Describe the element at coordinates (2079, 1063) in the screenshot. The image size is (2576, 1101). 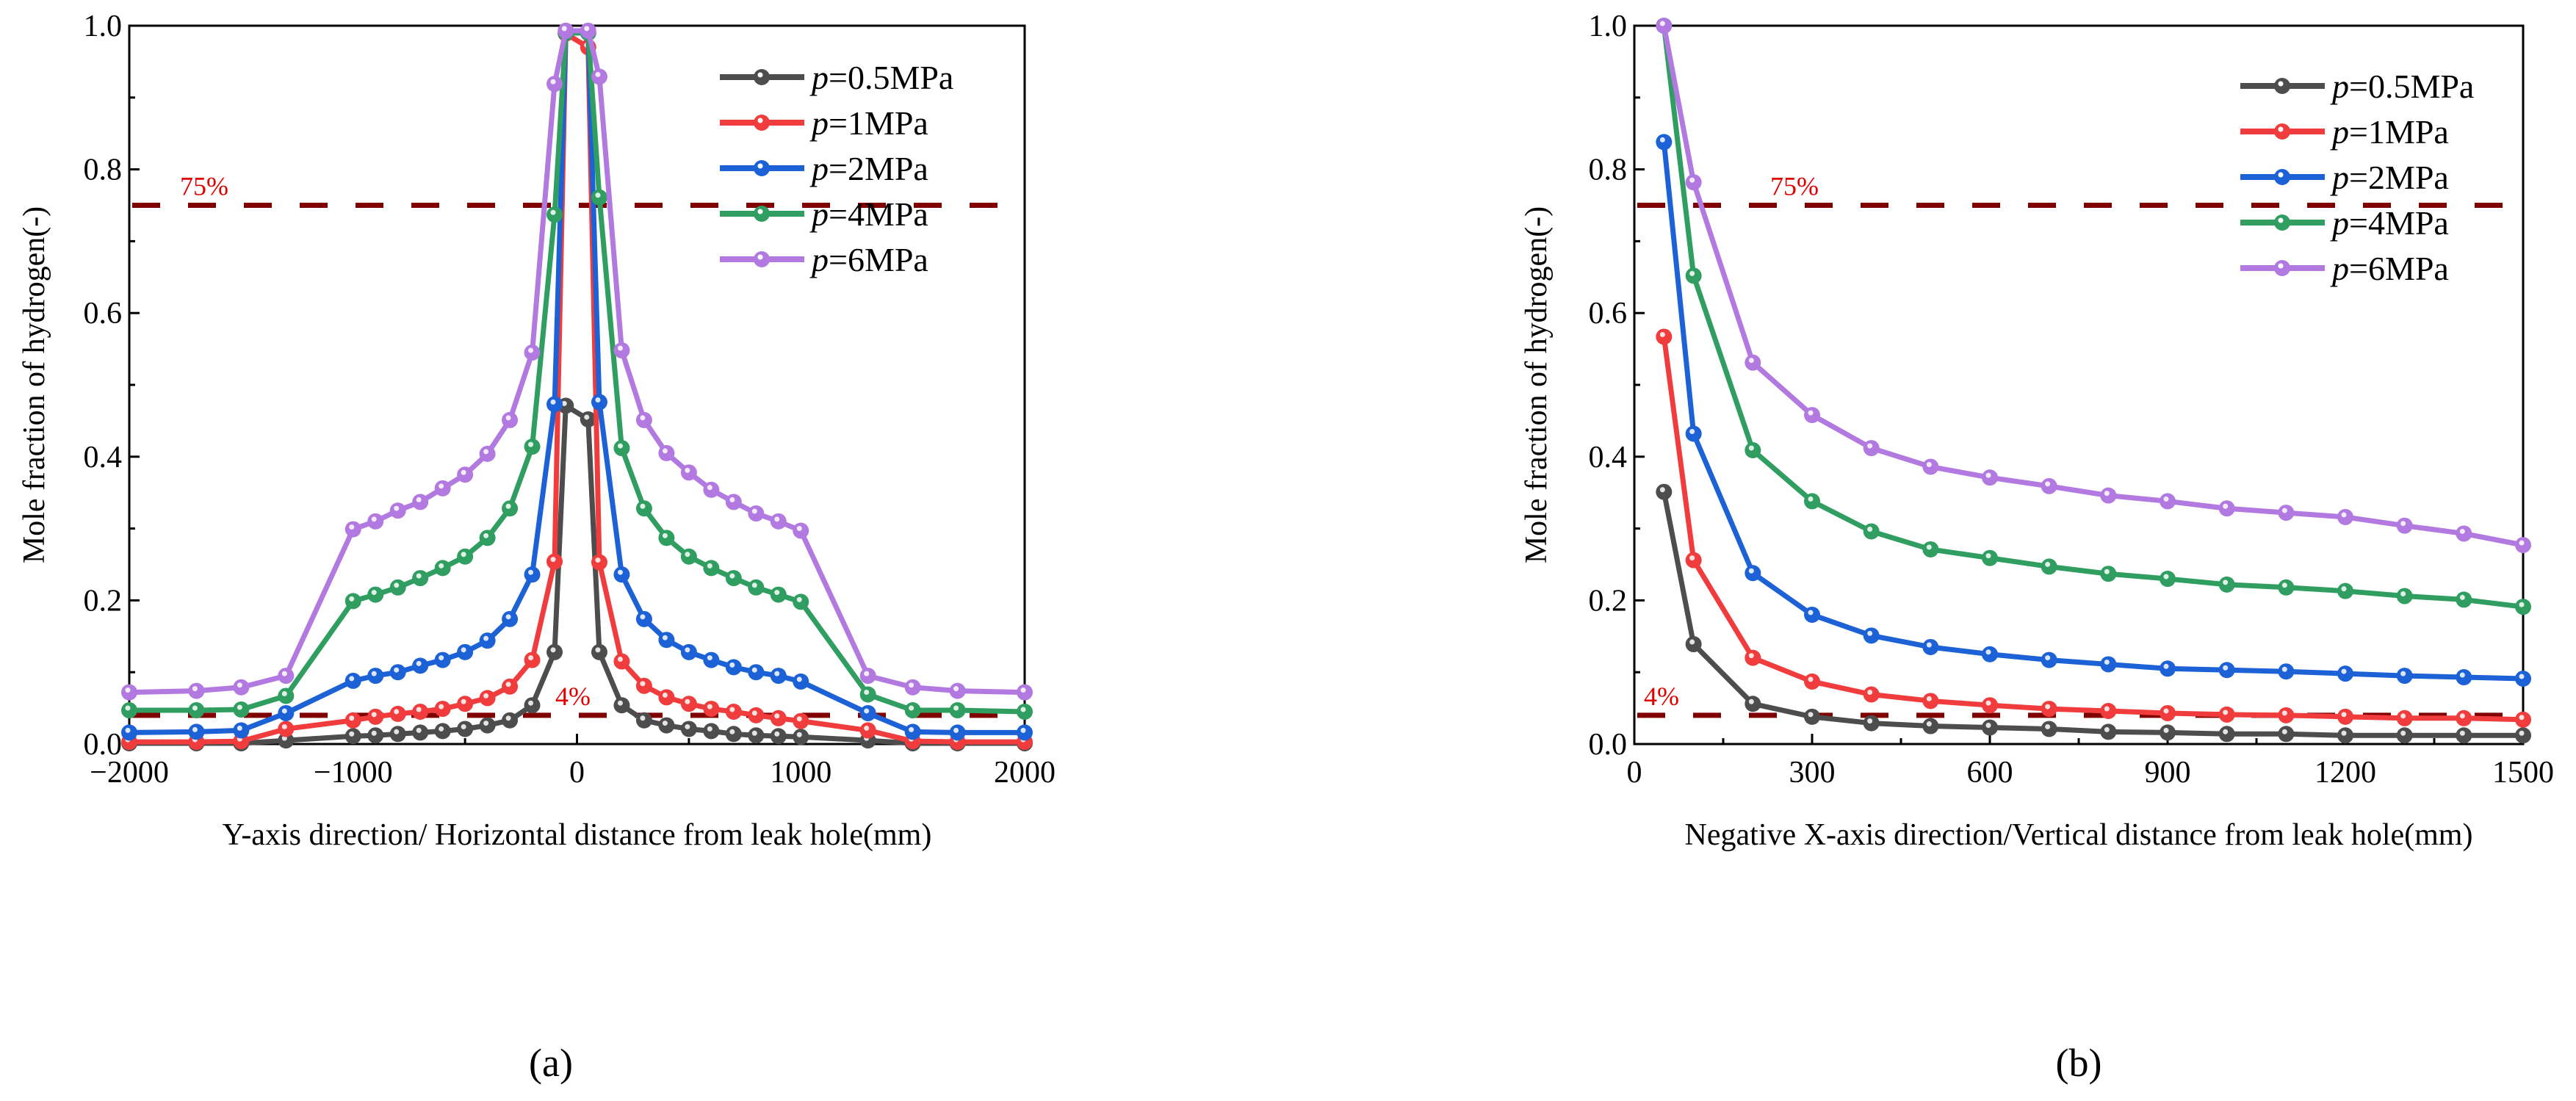
I see `panel-label: (b)` at that location.